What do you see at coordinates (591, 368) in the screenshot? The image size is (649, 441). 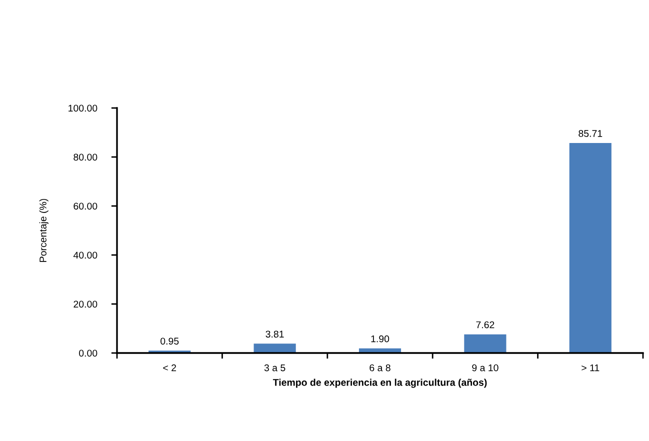 I see `x-tick-label: > 11` at bounding box center [591, 368].